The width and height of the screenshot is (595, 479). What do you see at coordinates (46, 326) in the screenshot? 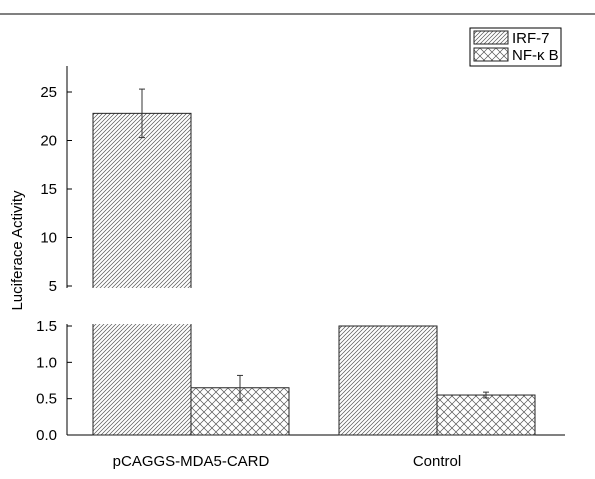
I see `y-tick-label: 1.5` at bounding box center [46, 326].